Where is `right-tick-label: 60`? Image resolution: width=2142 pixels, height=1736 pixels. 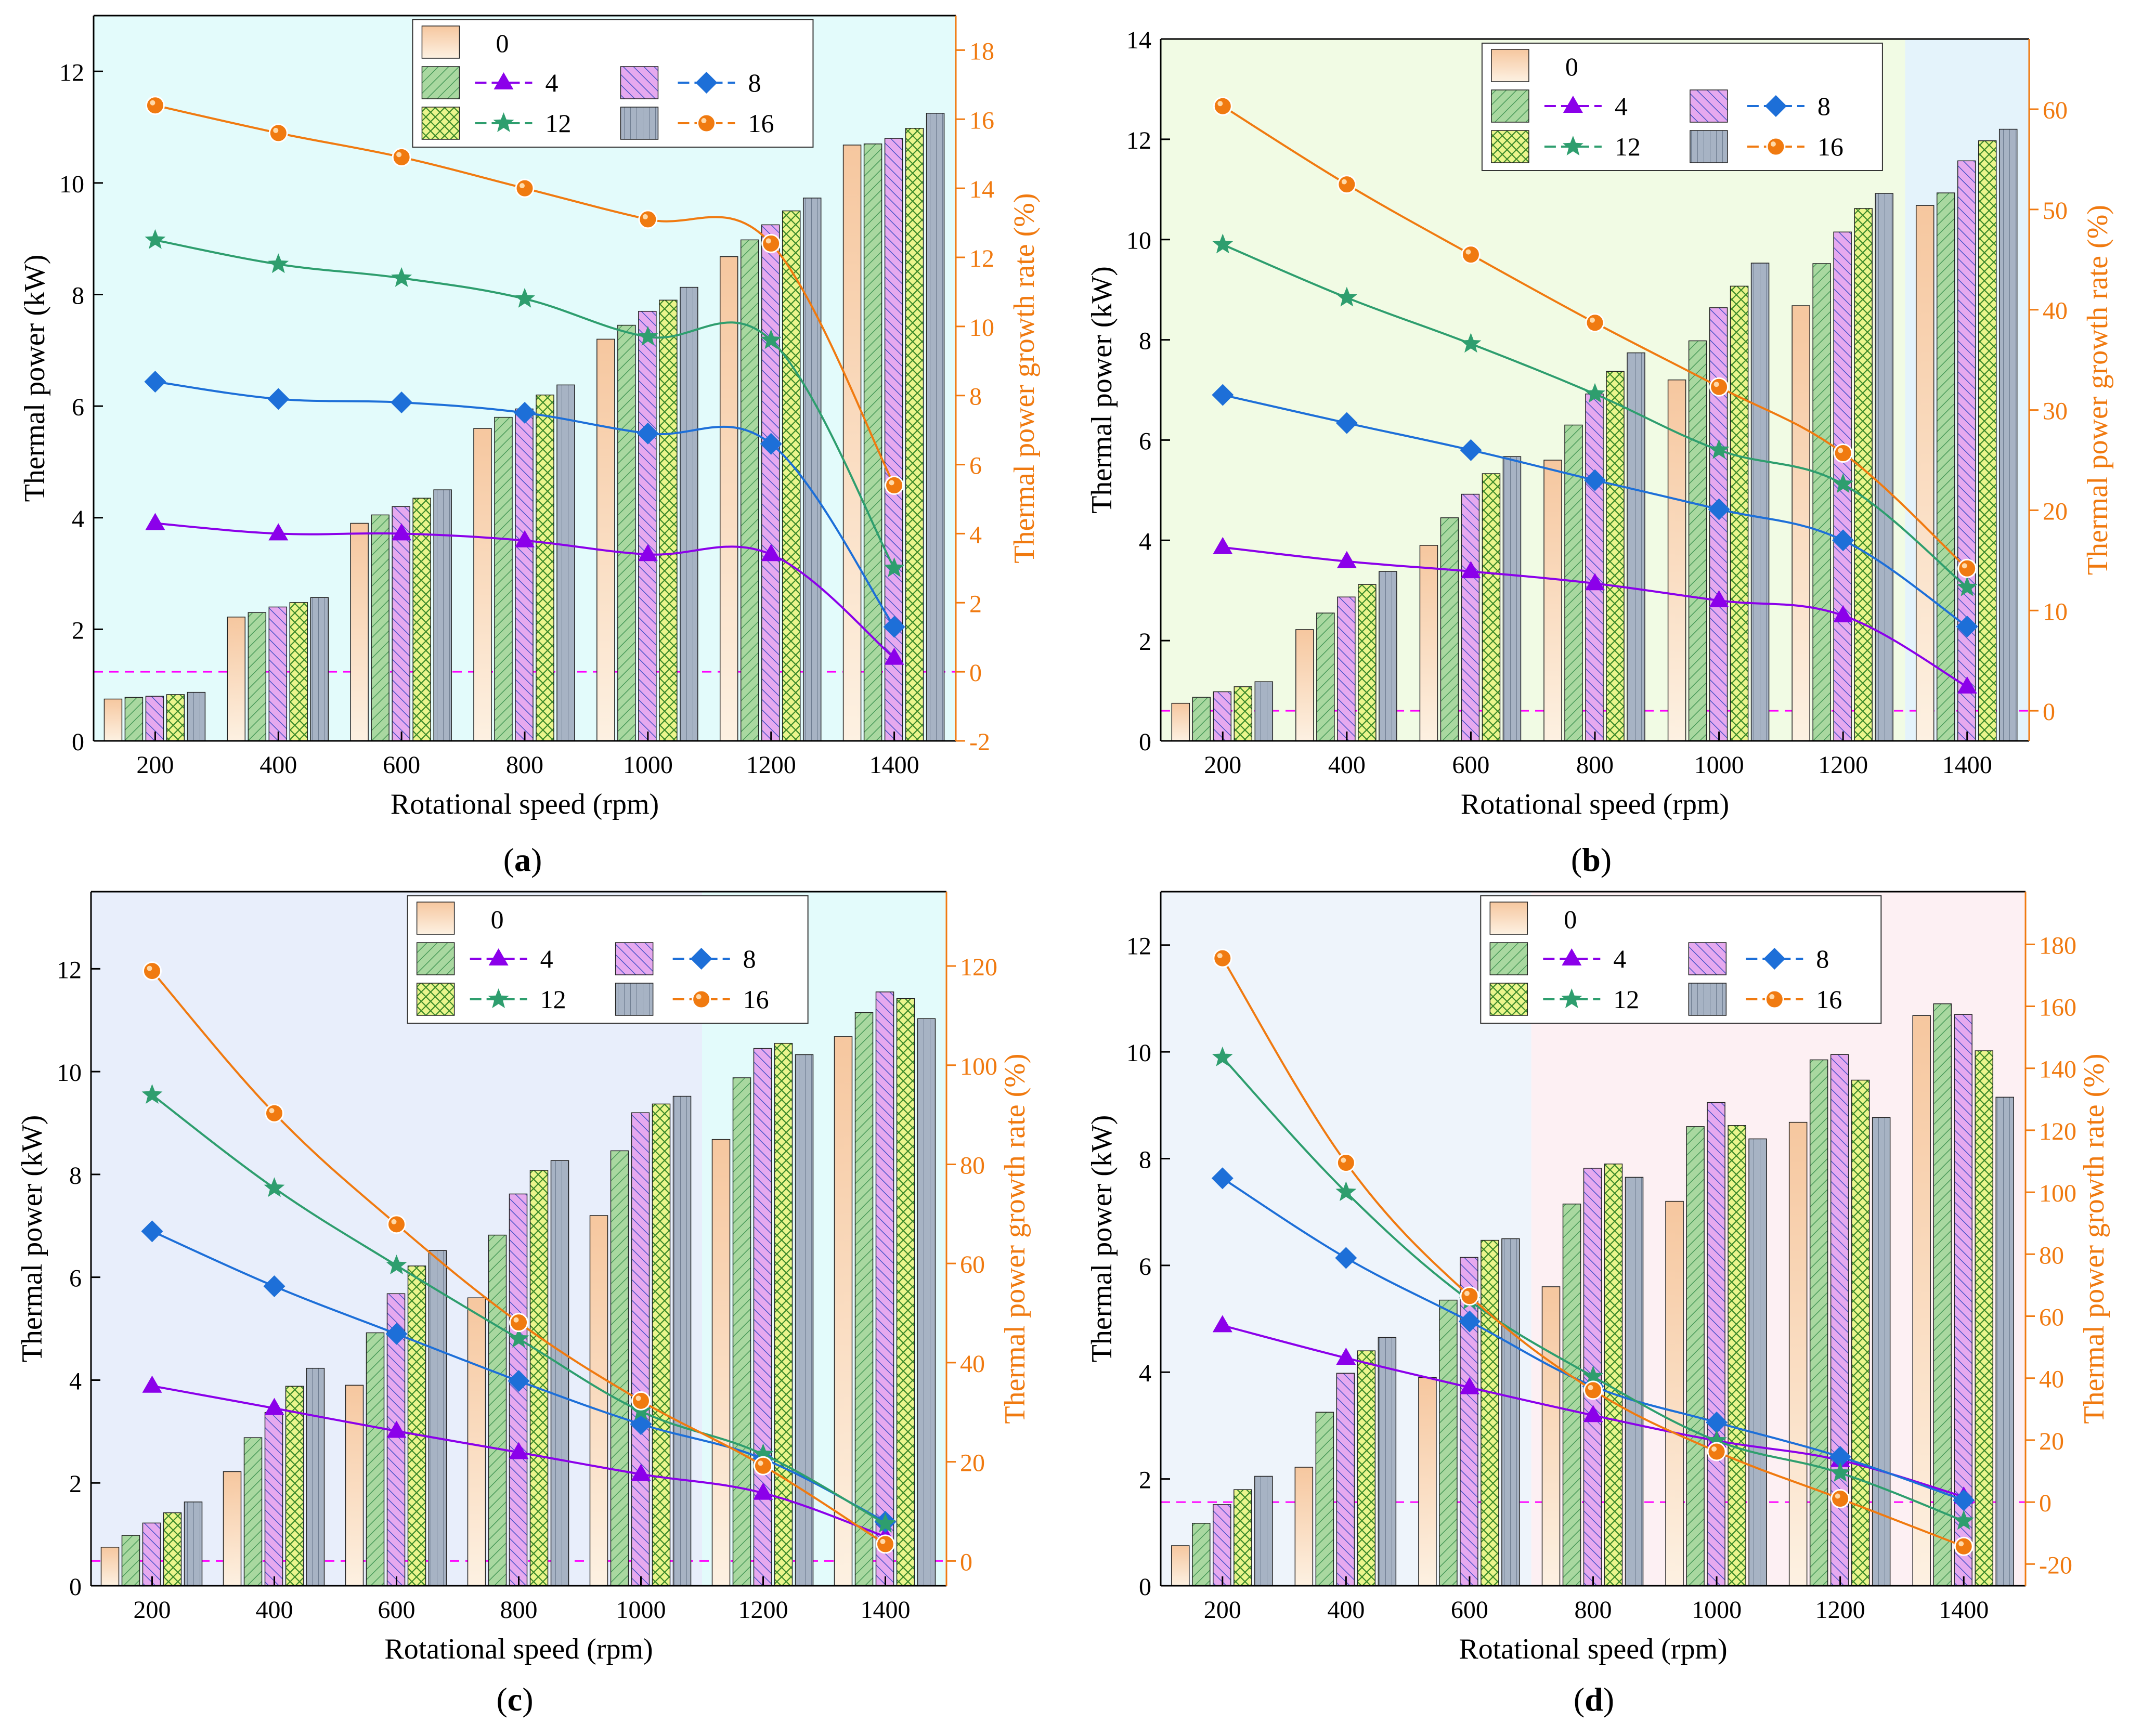 right-tick-label: 60 is located at coordinates (972, 1264).